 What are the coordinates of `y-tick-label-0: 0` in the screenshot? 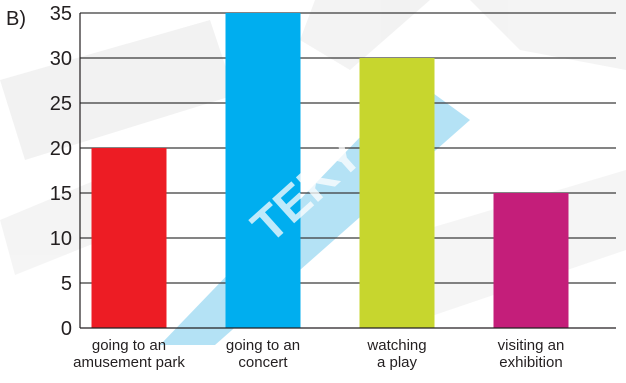 It's located at (66, 329).